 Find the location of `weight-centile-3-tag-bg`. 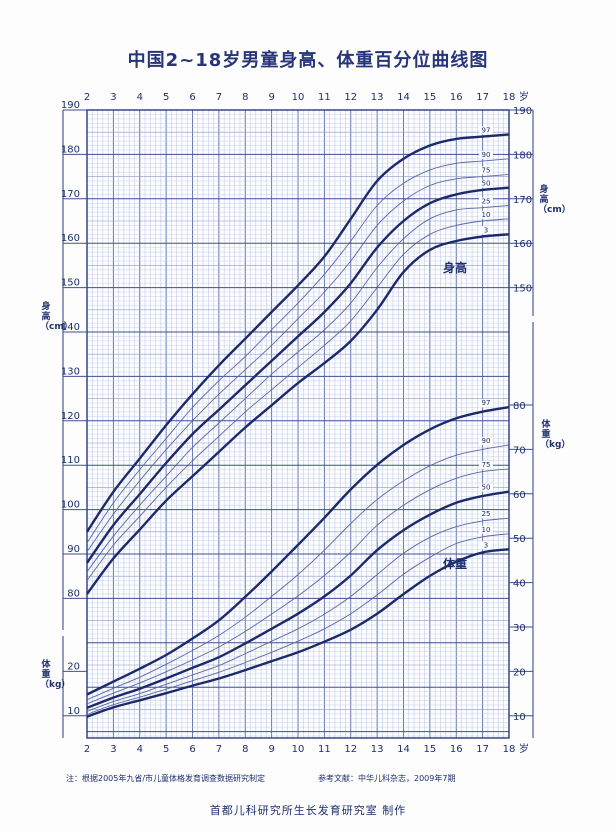

weight-centile-3-tag-bg is located at coordinates (486, 545).